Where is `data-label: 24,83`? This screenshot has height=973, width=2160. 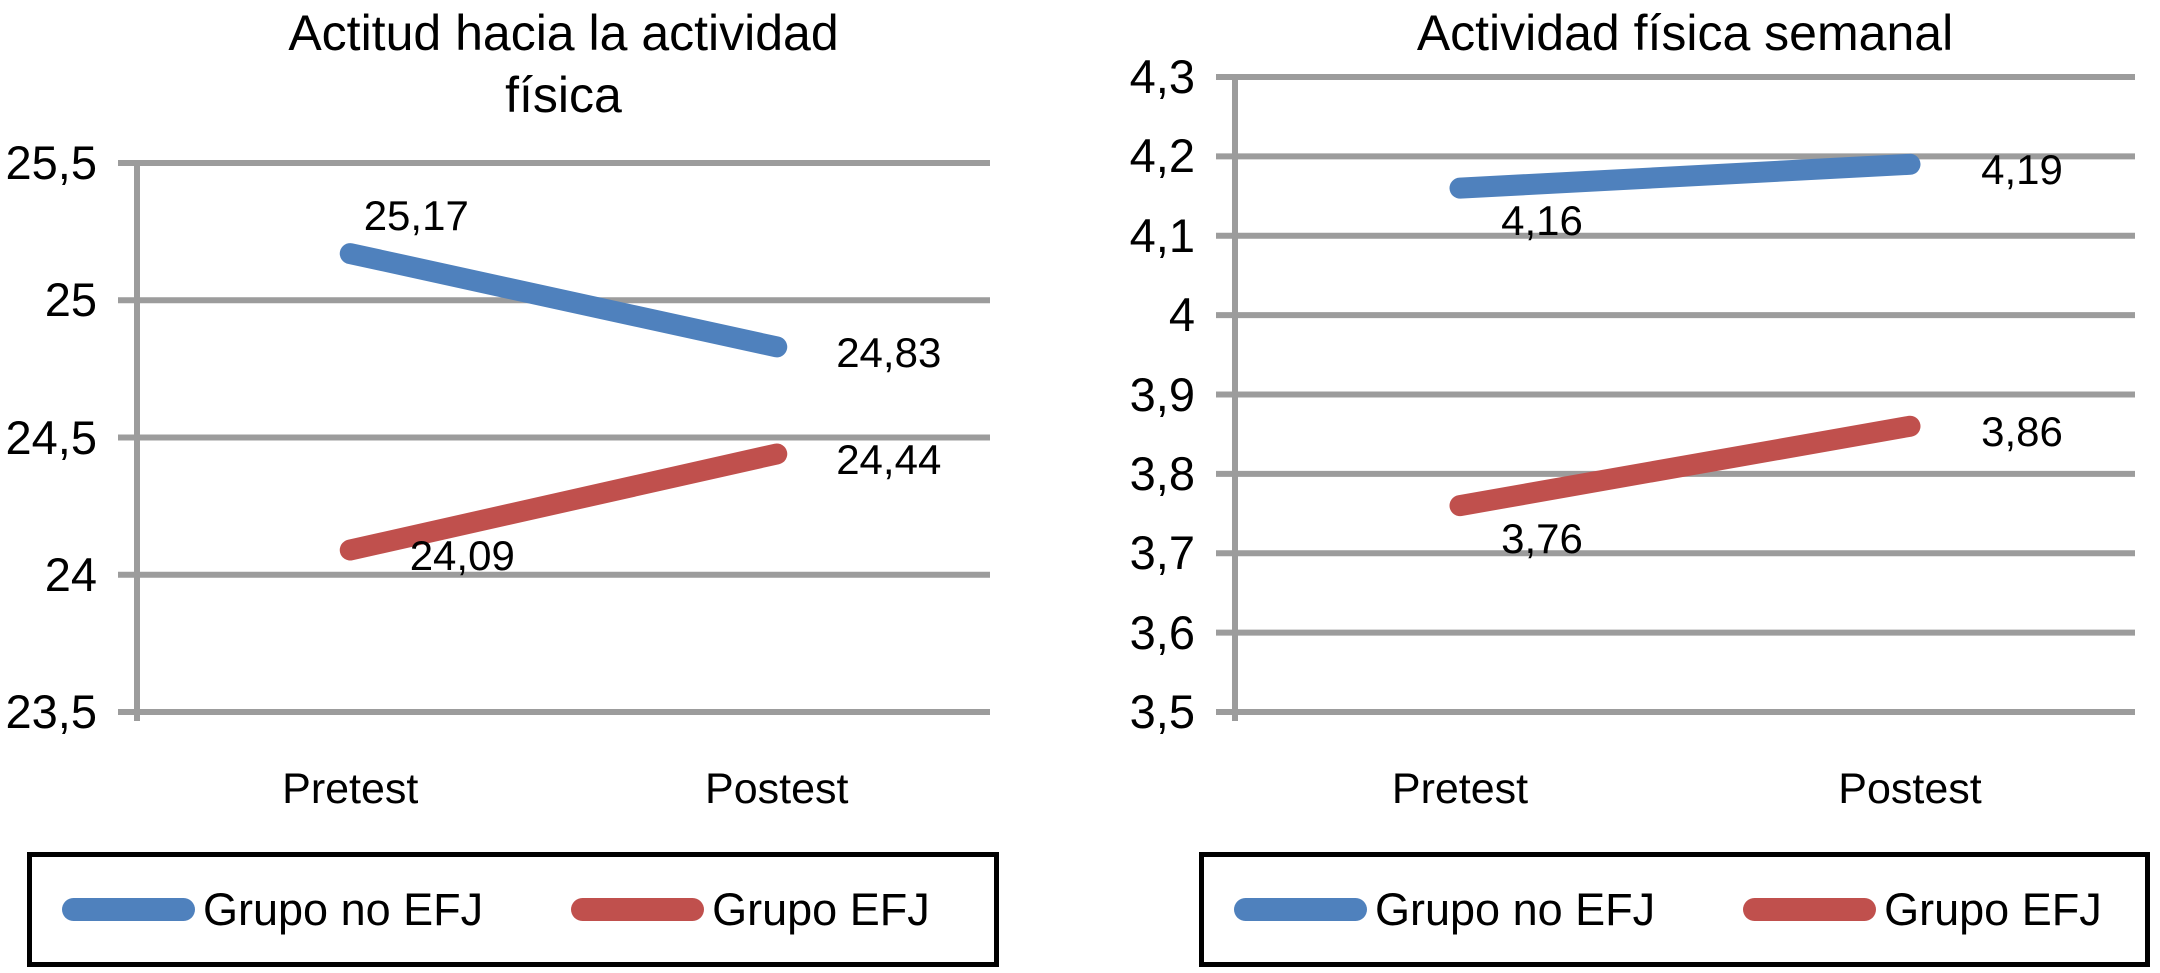 data-label: 24,83 is located at coordinates (889, 352).